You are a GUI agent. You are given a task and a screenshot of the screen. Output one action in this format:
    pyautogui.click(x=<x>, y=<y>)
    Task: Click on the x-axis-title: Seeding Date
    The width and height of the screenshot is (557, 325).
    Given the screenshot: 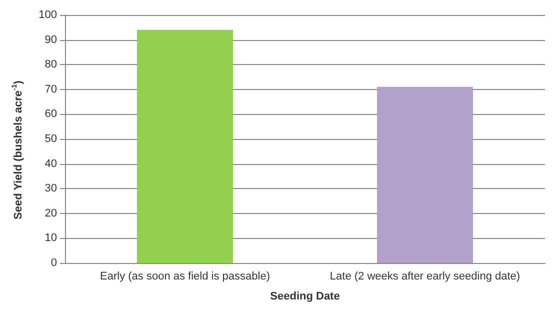 What is the action you would take?
    pyautogui.click(x=305, y=296)
    